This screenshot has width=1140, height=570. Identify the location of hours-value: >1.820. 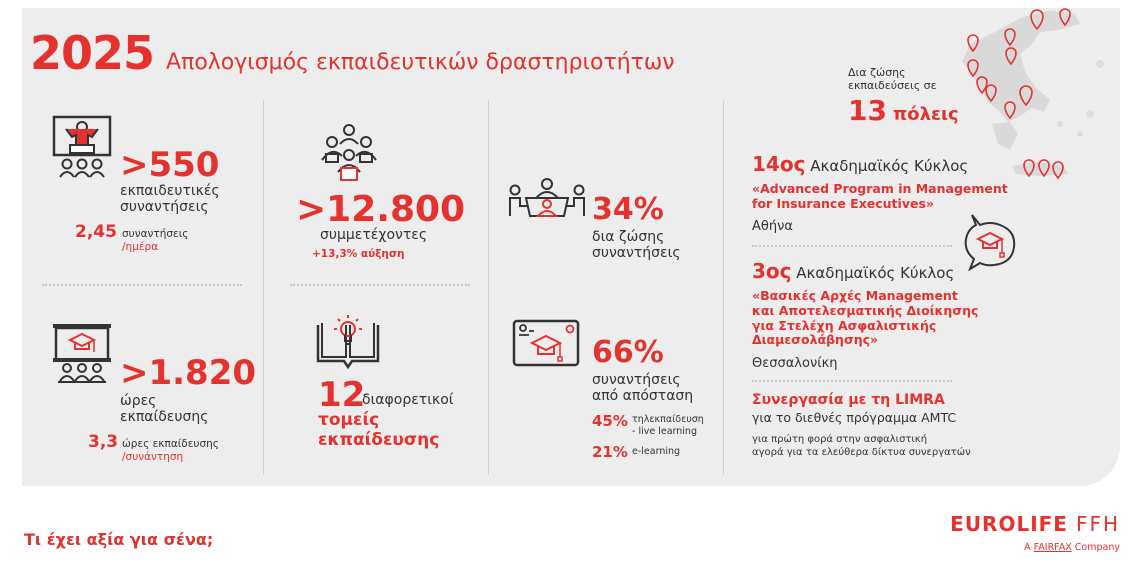
(188, 373).